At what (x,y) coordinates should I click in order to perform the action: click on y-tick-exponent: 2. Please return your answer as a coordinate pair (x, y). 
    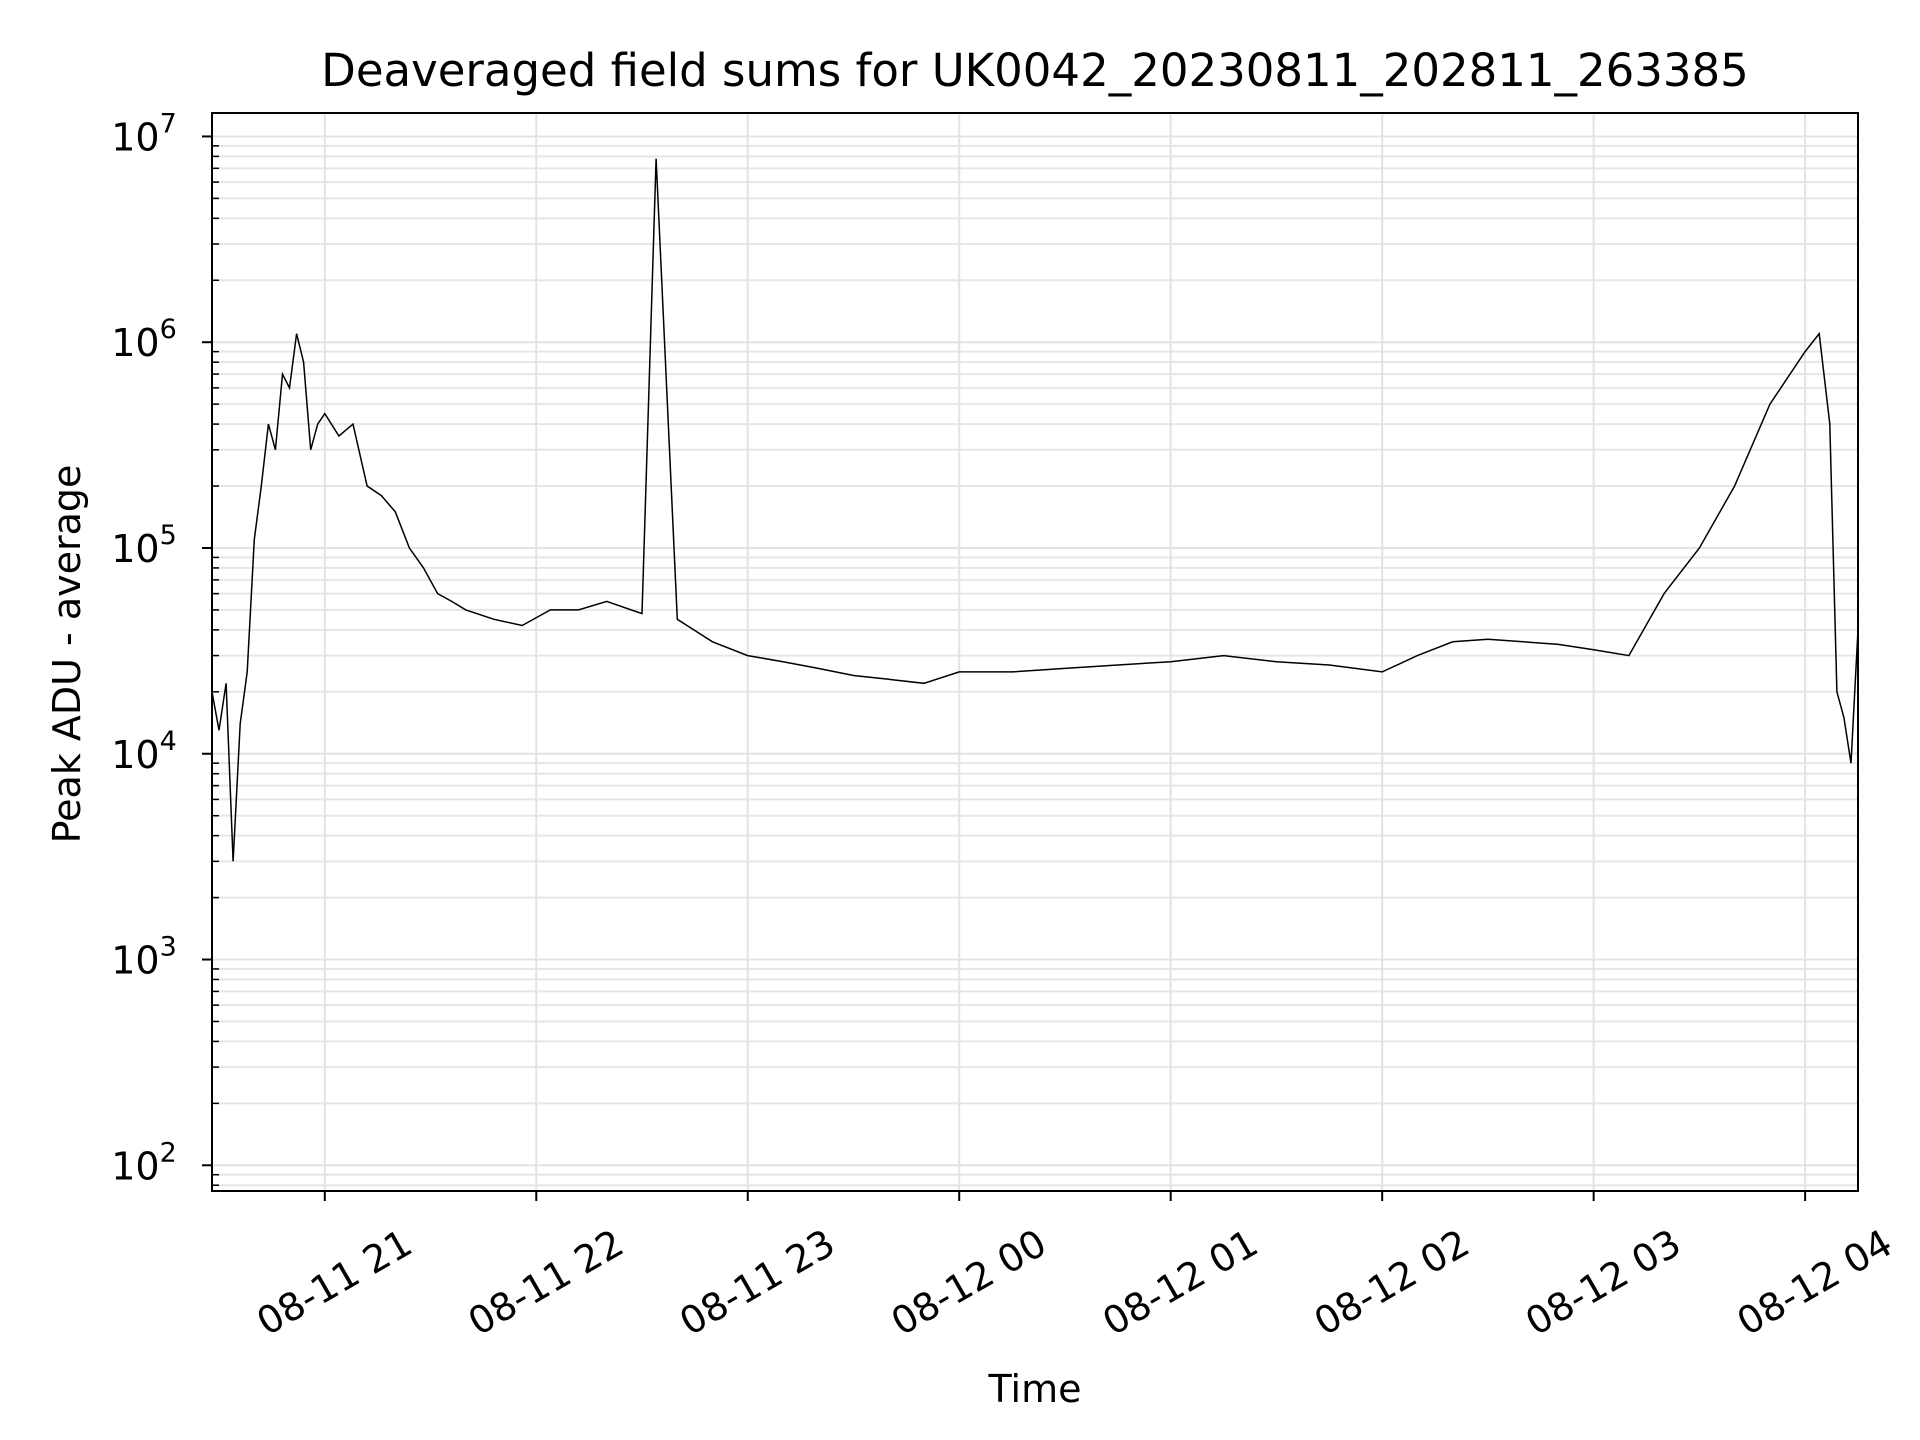
    Looking at the image, I should click on (168, 1152).